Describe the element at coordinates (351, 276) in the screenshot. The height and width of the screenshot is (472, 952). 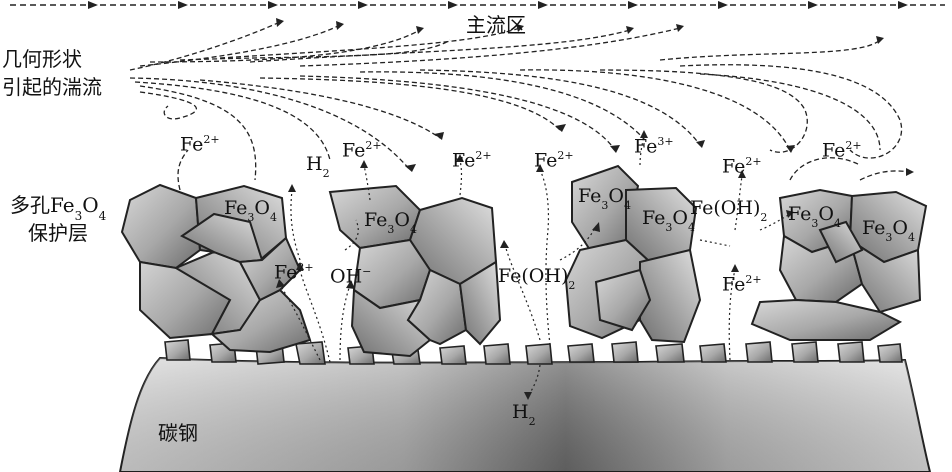
I see `hydroxide-label: OH−` at that location.